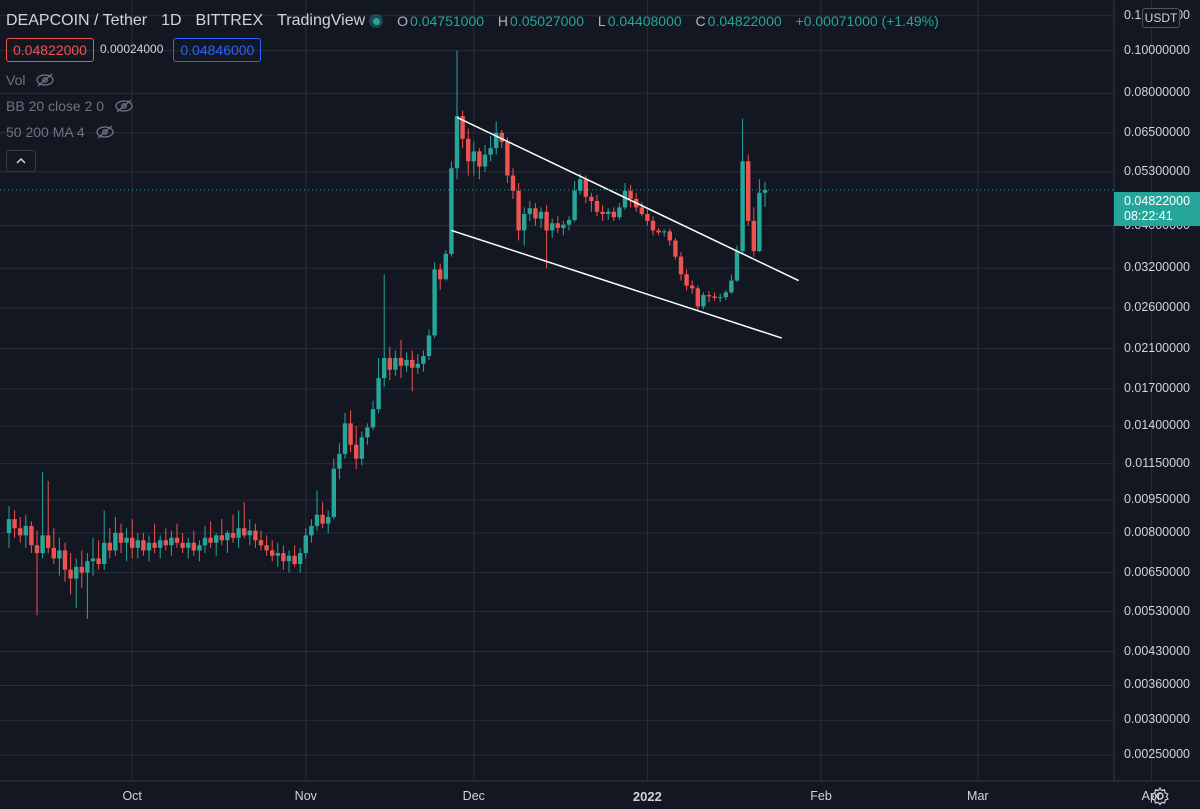  Describe the element at coordinates (1156, 531) in the screenshot. I see `price-tick-label: 0.00800000` at that location.